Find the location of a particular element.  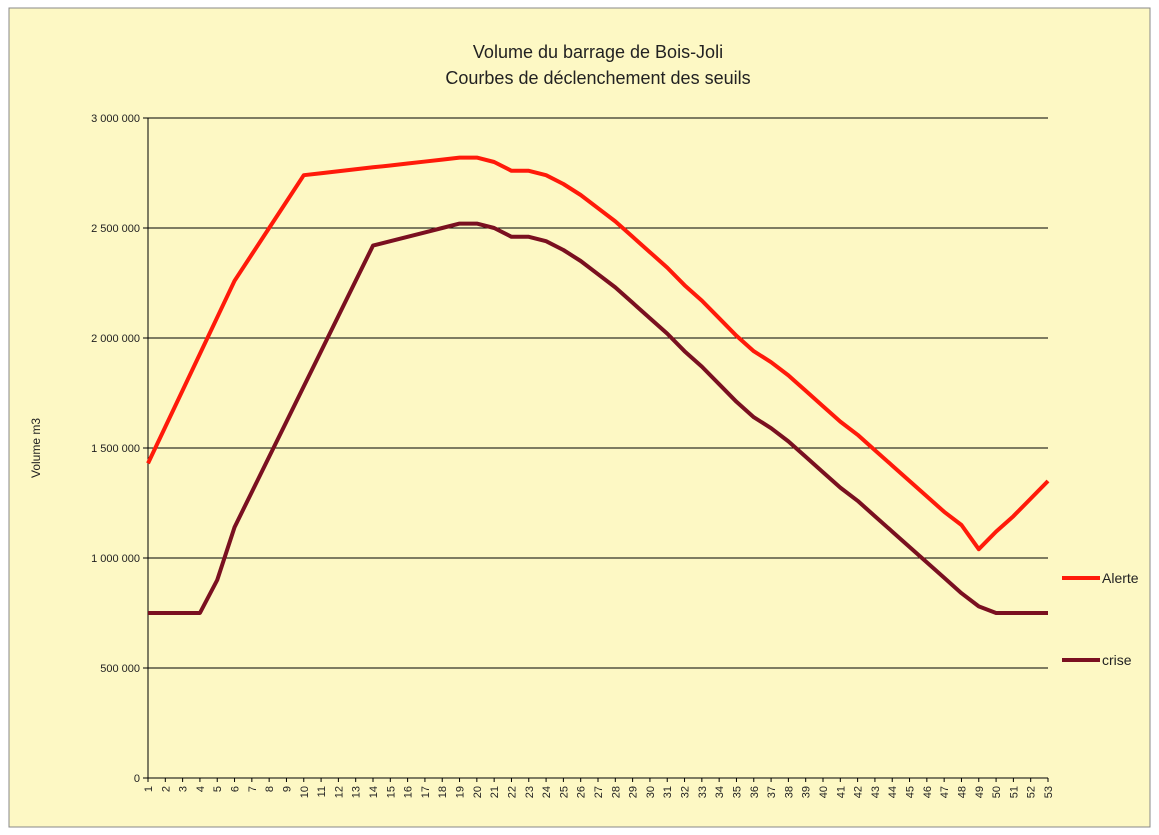

x-tick-label: 40 is located at coordinates (824, 792).